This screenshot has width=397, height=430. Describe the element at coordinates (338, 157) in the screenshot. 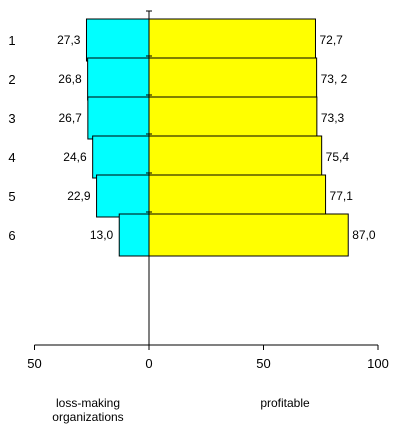

I see `label-profitable-4: 75,4` at that location.